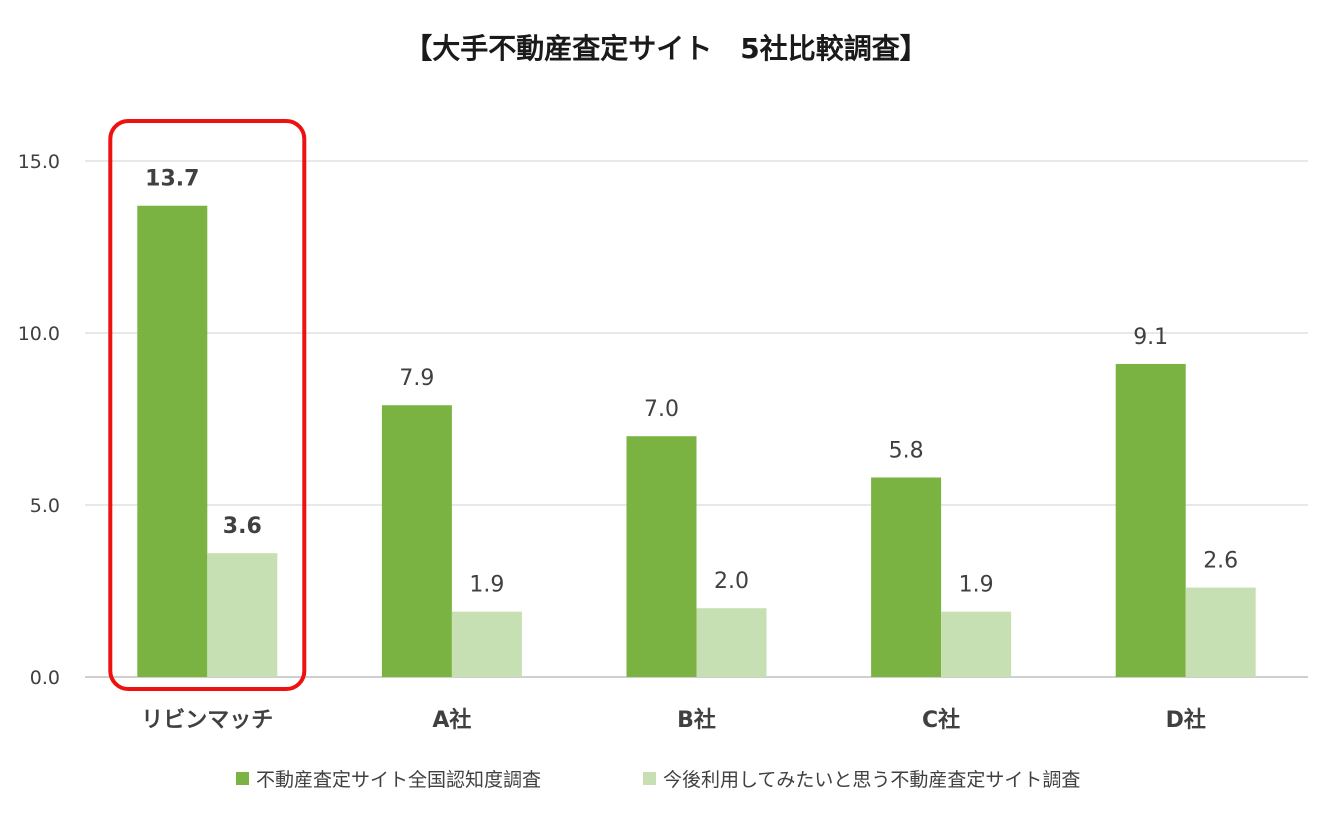 The height and width of the screenshot is (813, 1333). Describe the element at coordinates (658, 780) in the screenshot. I see `legend: 不動産査定サイト全国認知度調査 今後利用してみたいと思う不動産査定サイト調査` at that location.